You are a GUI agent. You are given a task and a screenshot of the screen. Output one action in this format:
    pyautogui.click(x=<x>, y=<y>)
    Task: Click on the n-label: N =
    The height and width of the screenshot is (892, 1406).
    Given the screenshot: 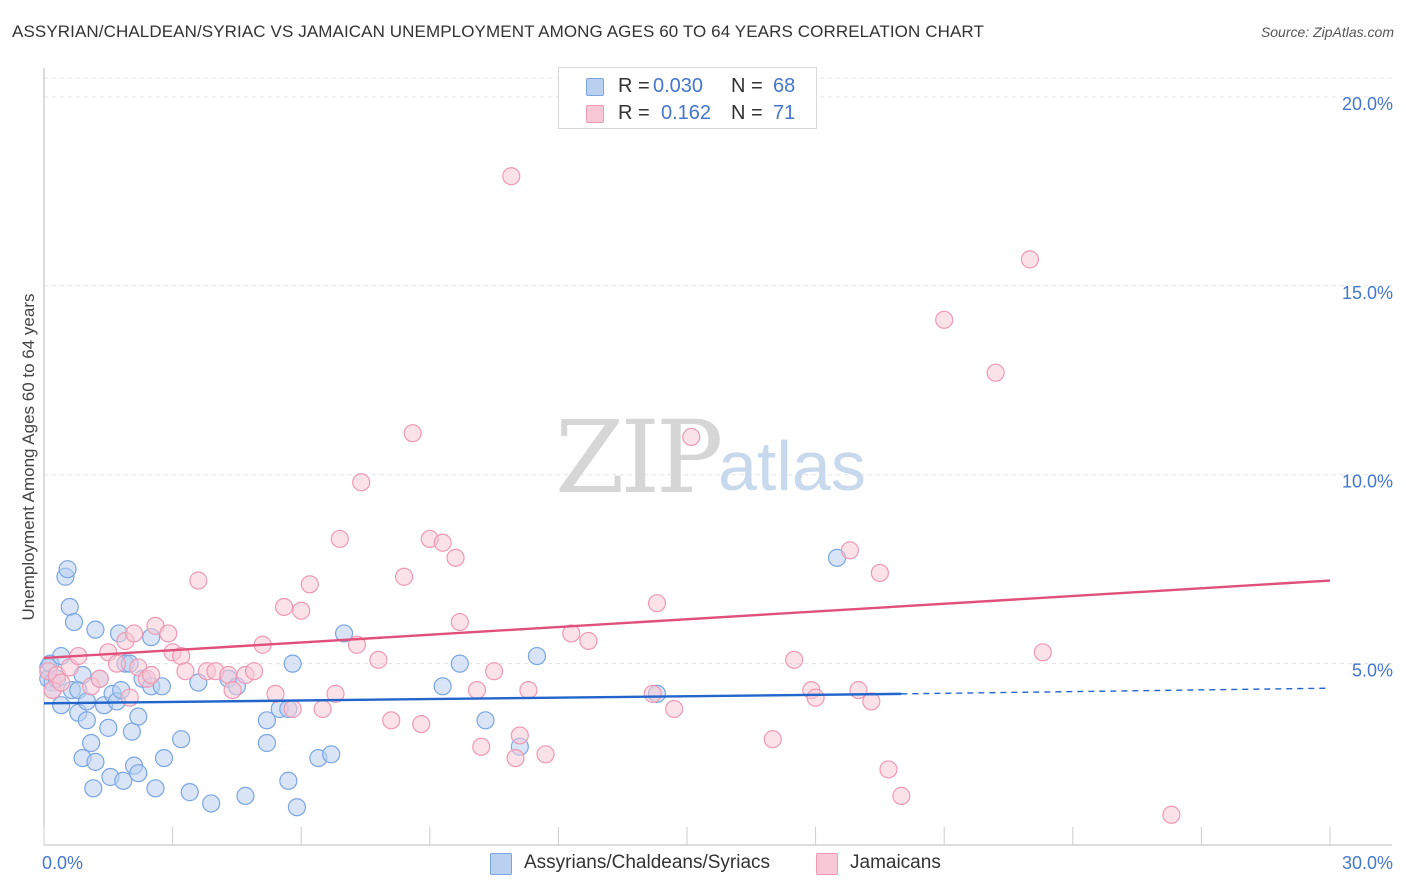 What is the action you would take?
    pyautogui.click(x=747, y=113)
    